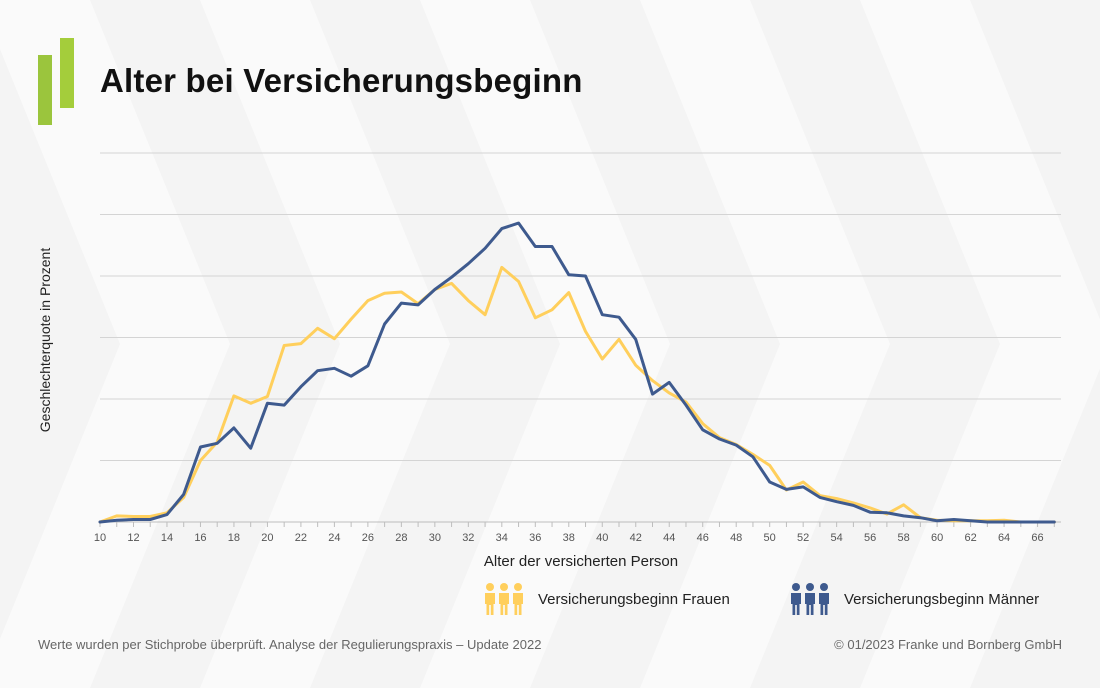  I want to click on x-tick-label: 28, so click(401, 538).